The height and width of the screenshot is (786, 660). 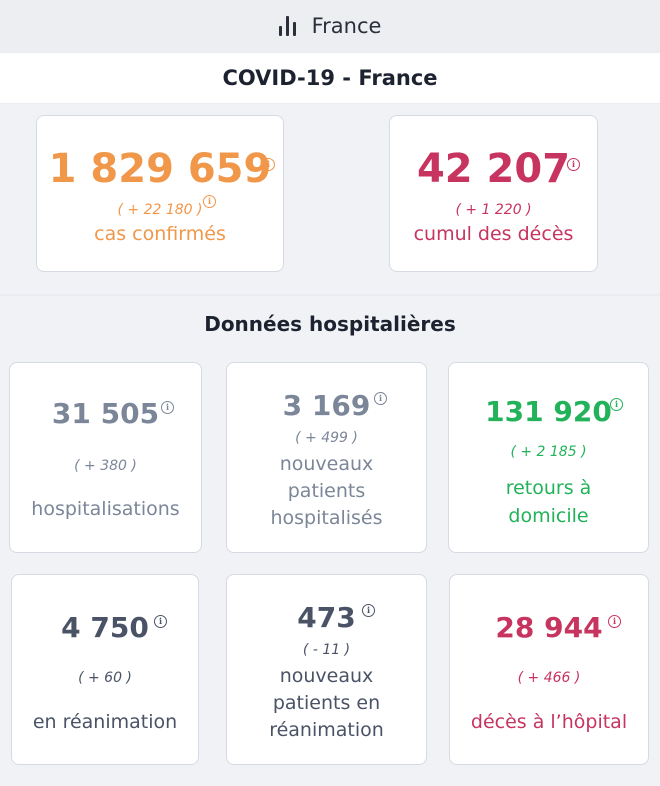 What do you see at coordinates (326, 464) in the screenshot?
I see `new-hospitalised-label-line-1: nouveaux` at bounding box center [326, 464].